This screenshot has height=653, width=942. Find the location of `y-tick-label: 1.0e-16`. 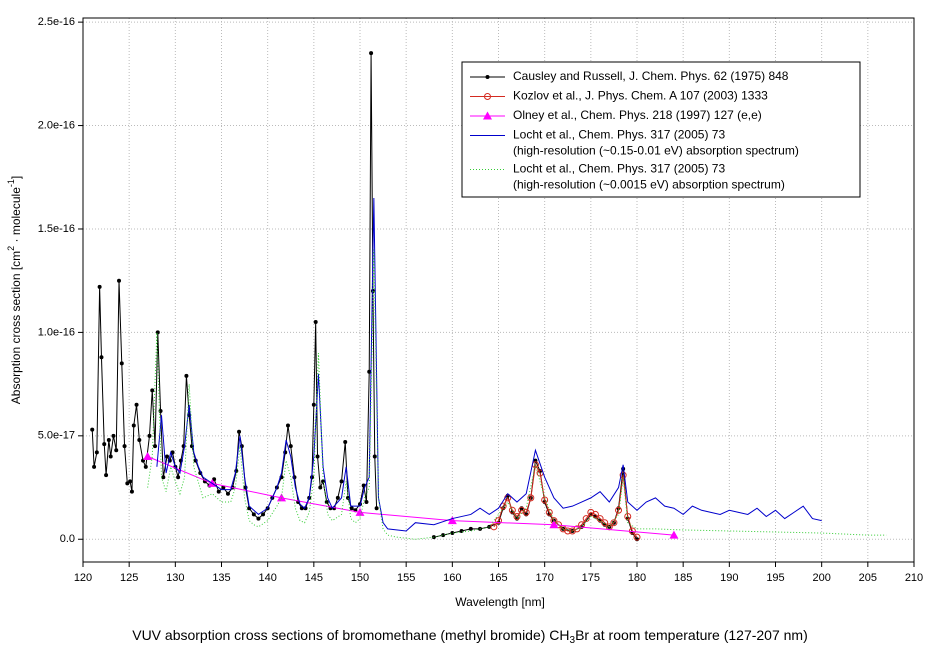

y-tick-label: 1.0e-16 is located at coordinates (56, 332).